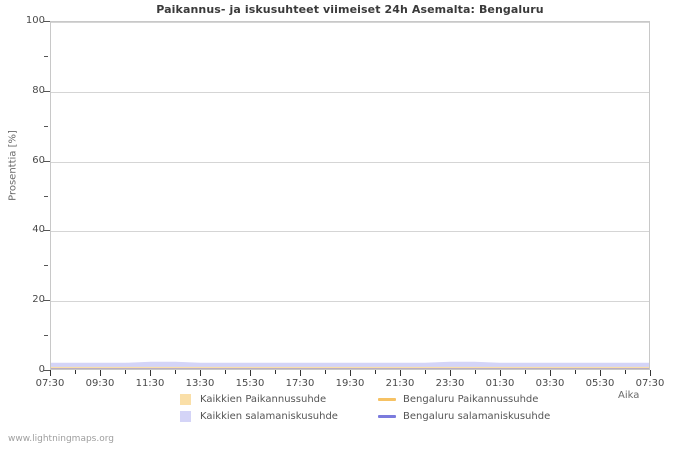 This screenshot has width=700, height=450. I want to click on y-axis-title: Prosenttia [%], so click(13, 165).